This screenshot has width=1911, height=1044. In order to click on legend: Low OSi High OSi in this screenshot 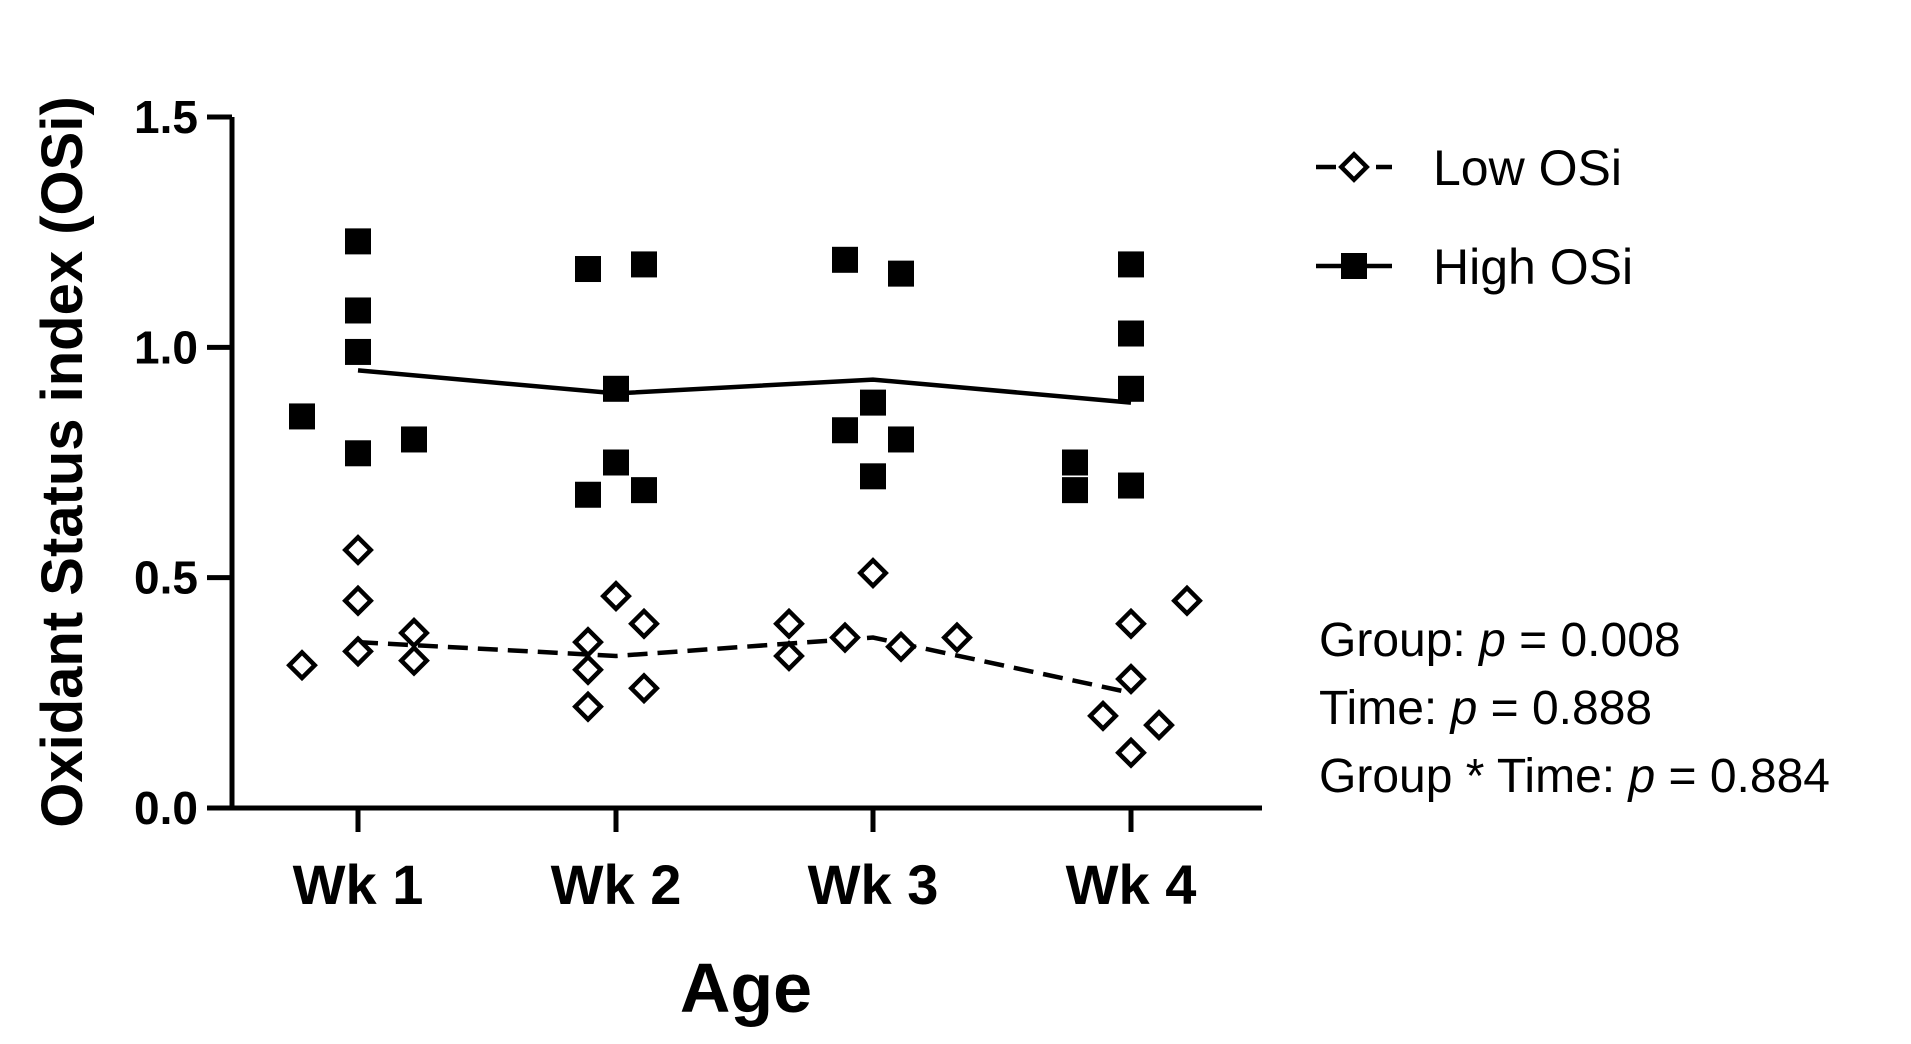, I will do `click(1474, 217)`.